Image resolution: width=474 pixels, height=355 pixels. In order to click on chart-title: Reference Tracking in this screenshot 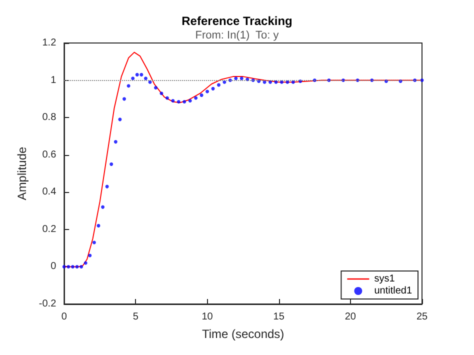, I will do `click(237, 21)`.